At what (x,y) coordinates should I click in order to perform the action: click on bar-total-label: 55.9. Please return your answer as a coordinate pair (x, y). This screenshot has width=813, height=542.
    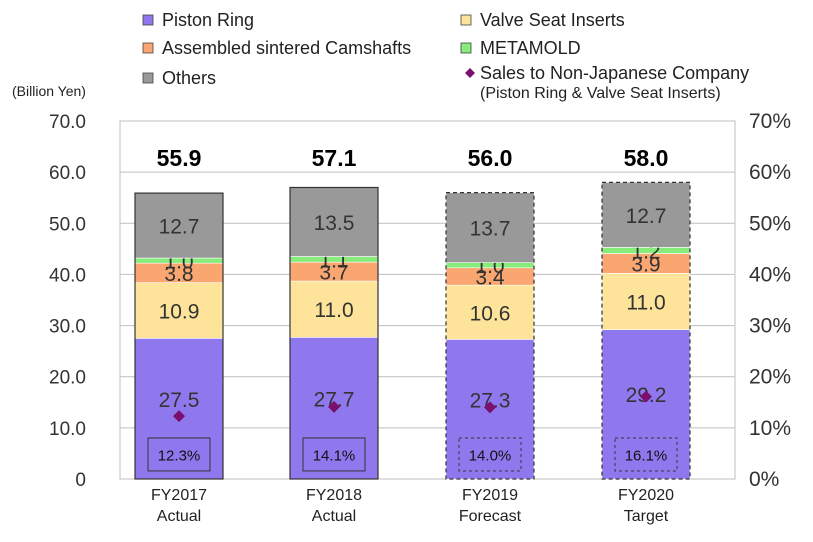
    Looking at the image, I should click on (179, 158).